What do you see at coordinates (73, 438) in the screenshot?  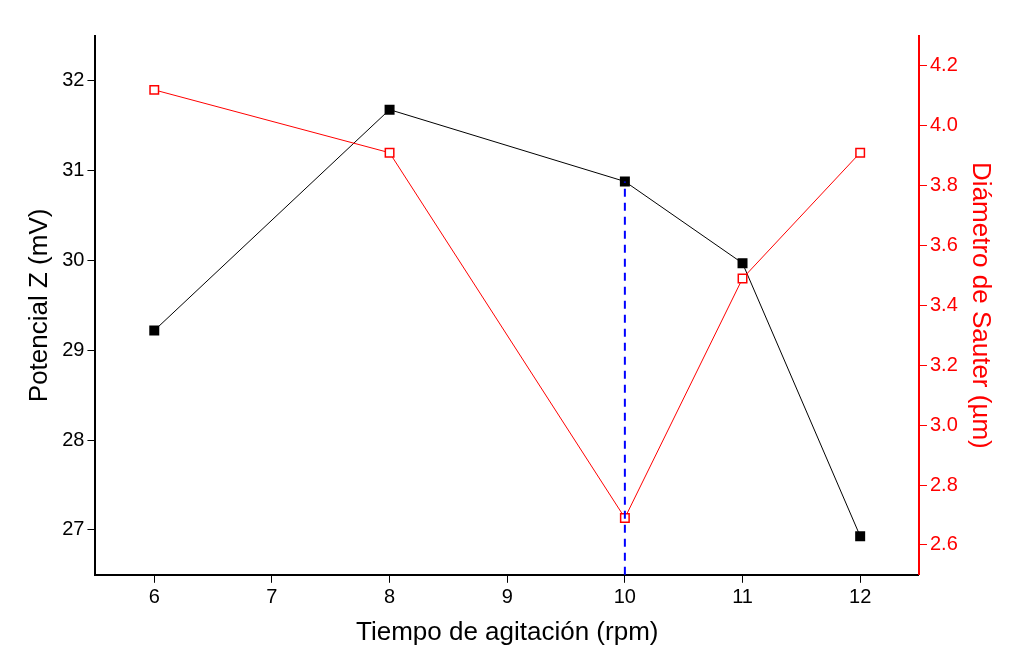 I see `y-tick-label: 28` at bounding box center [73, 438].